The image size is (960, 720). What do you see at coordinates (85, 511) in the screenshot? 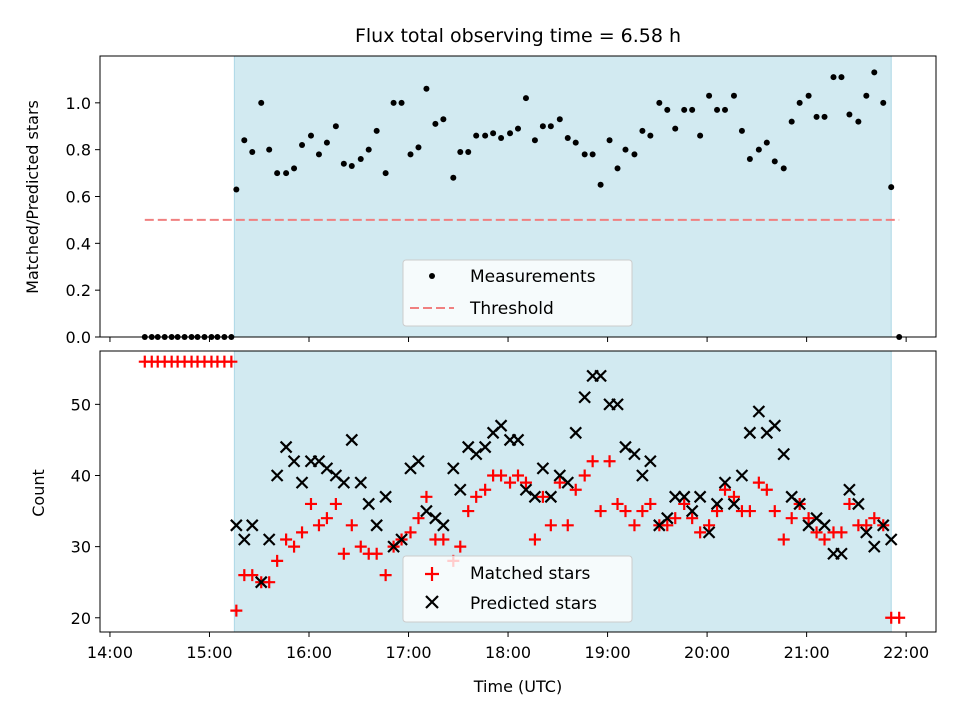
I see `bottom-y-axis: 20 30 40 50` at bounding box center [85, 511].